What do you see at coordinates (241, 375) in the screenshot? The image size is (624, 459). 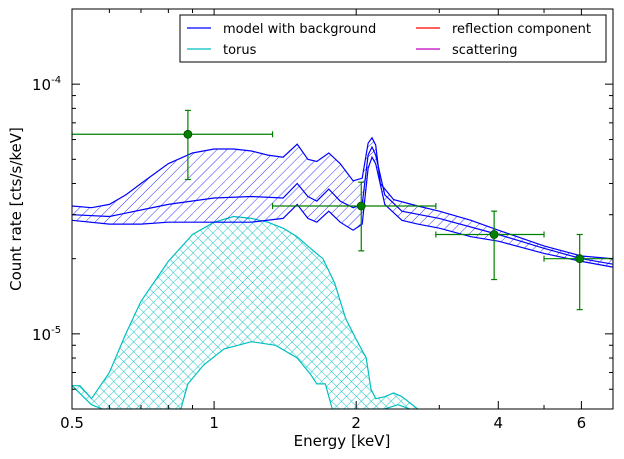 I see `torus-lower-line` at bounding box center [241, 375].